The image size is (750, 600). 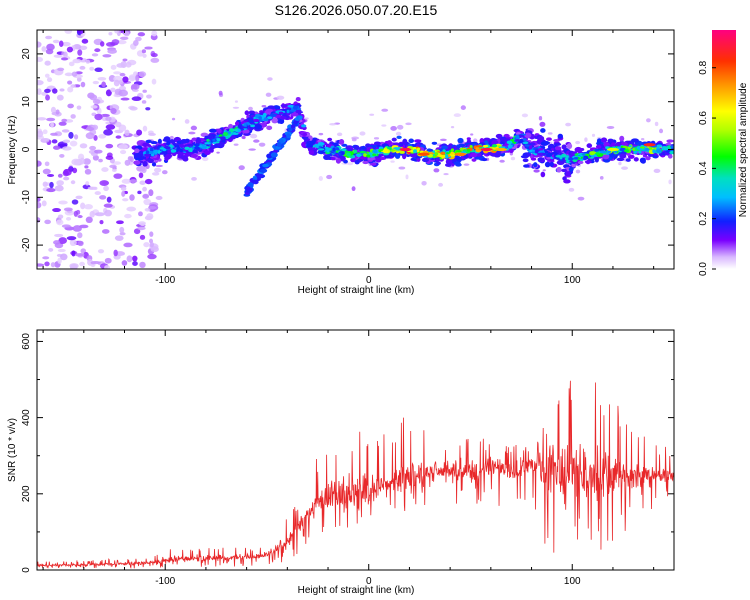 I want to click on spectrogram-peak, so click(x=612, y=149).